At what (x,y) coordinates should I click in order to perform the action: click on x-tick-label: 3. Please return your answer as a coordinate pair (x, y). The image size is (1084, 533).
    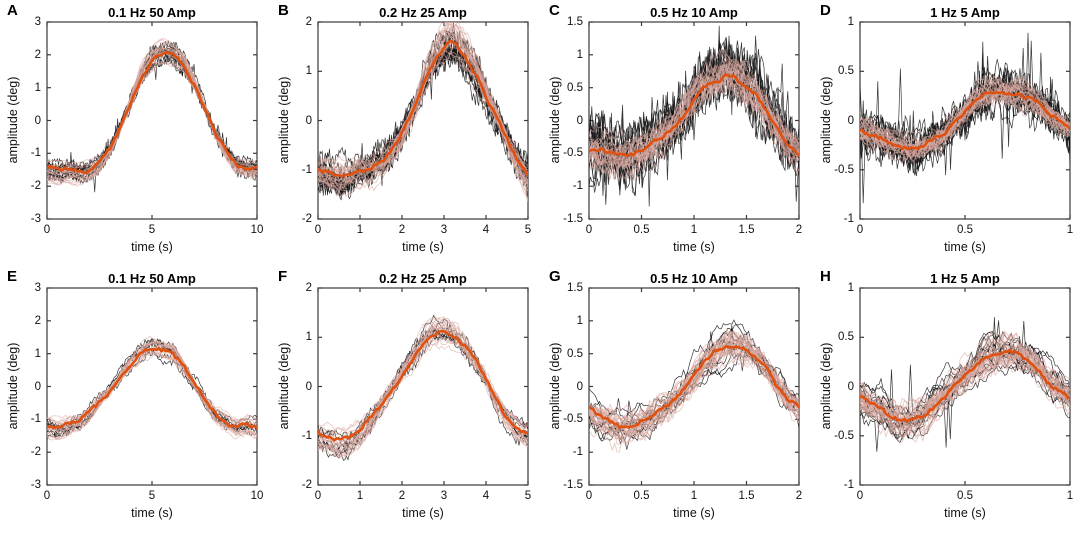
    Looking at the image, I should click on (444, 496).